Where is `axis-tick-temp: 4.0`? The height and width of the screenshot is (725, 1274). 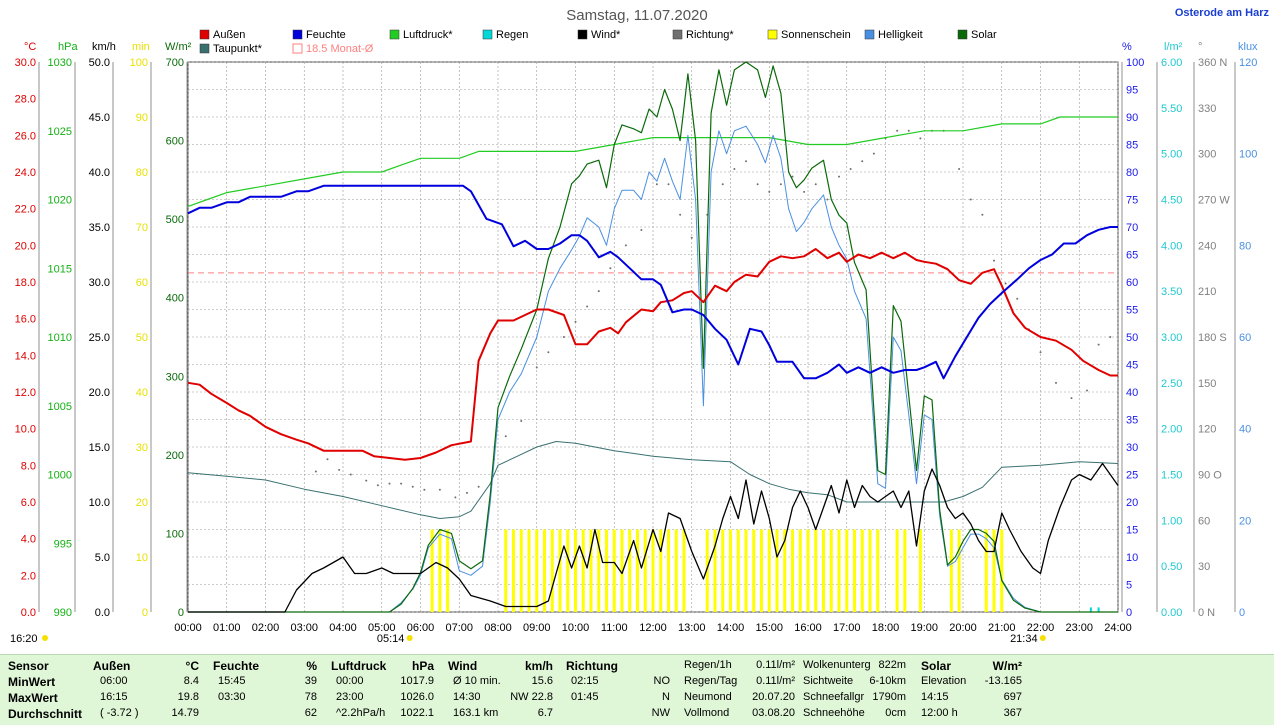
axis-tick-temp: 4.0 is located at coordinates (28, 540).